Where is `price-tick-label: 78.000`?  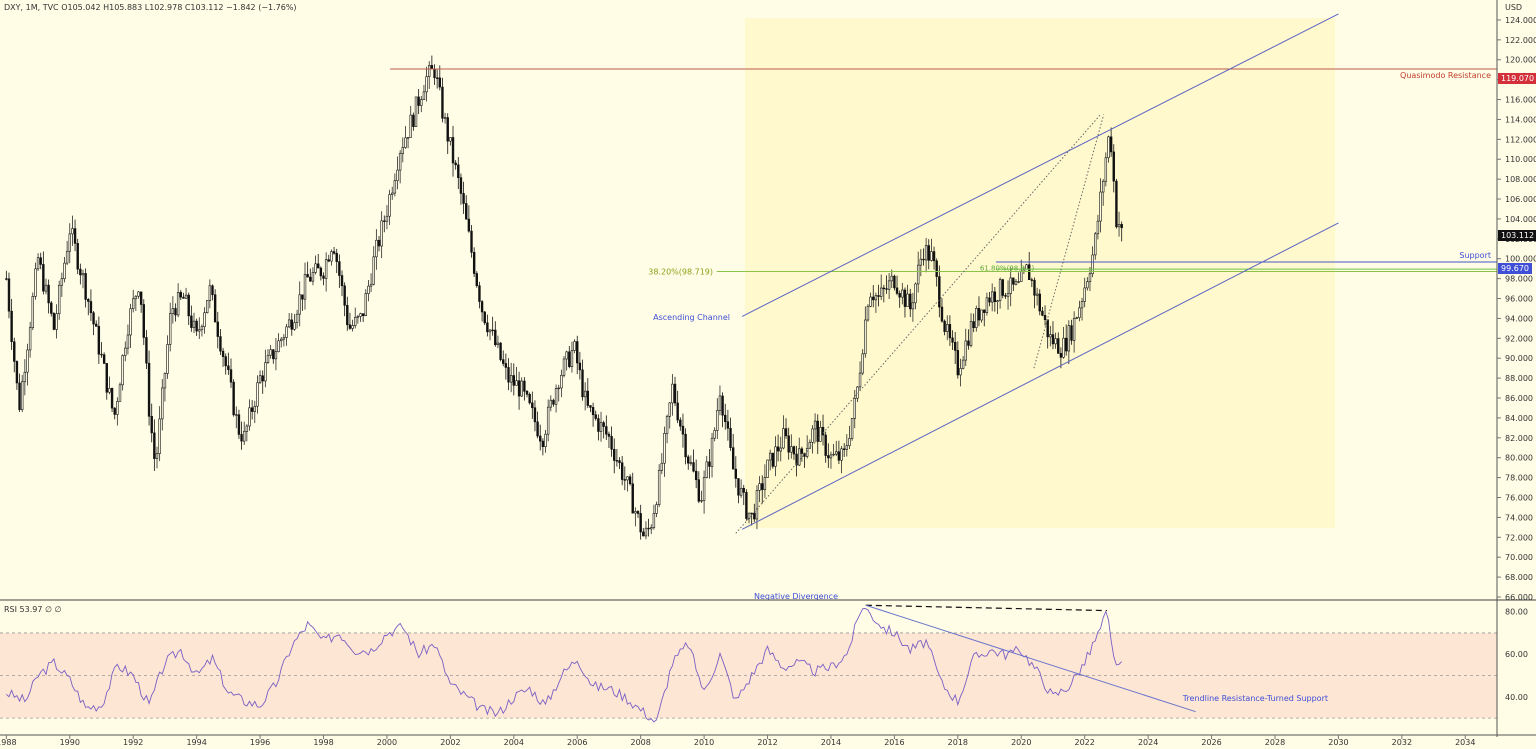 price-tick-label: 78.000 is located at coordinates (1519, 478).